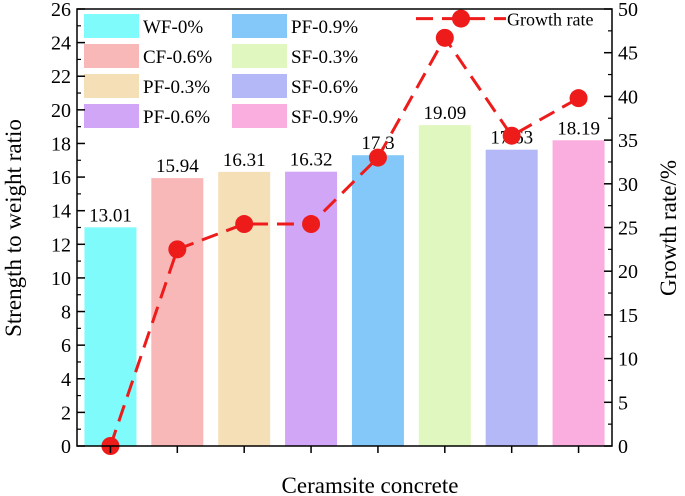 Image resolution: width=685 pixels, height=496 pixels. Describe the element at coordinates (628, 229) in the screenshot. I see `y2-tick-label: 25` at that location.